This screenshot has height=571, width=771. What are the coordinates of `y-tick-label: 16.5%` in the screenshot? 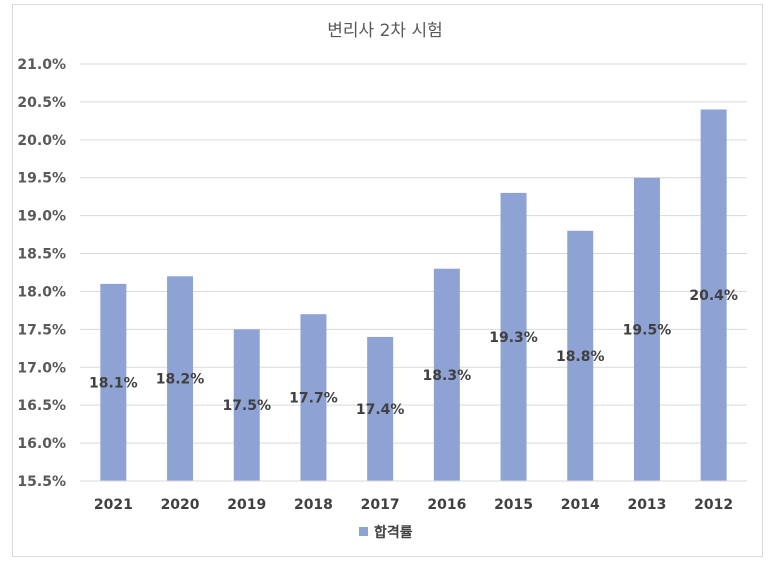 It's located at (41, 406).